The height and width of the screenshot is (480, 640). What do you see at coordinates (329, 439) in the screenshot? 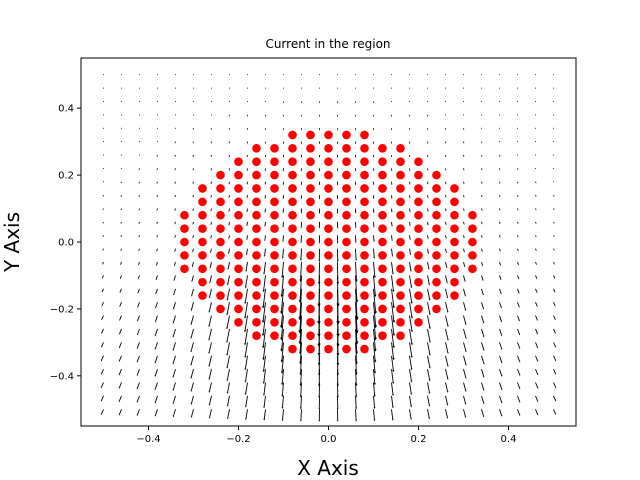
I see `x-tick-label: 0.0` at bounding box center [329, 439].